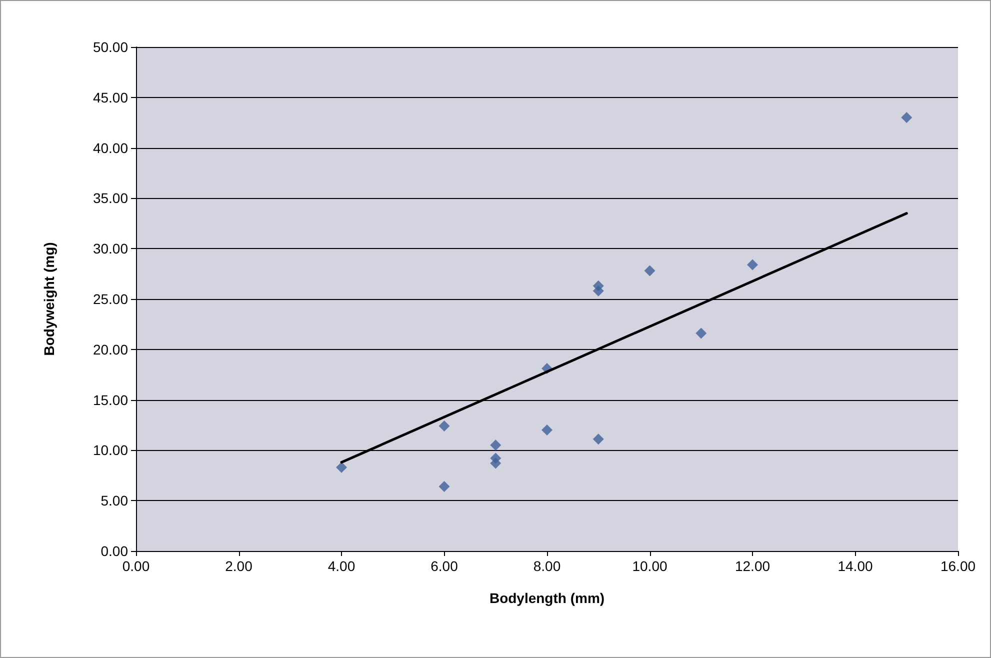 This screenshot has height=658, width=991. Describe the element at coordinates (752, 566) in the screenshot. I see `x-tick-label: 12.00` at that location.